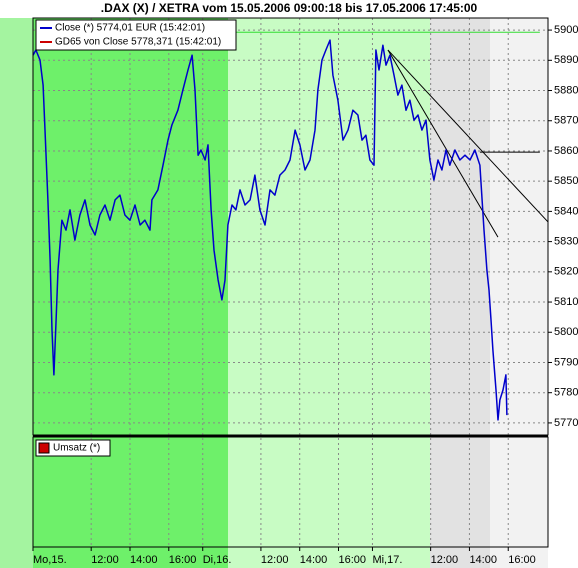 Image resolution: width=578 pixels, height=568 pixels. What do you see at coordinates (217, 560) in the screenshot?
I see `x-tick-label: Di,16.` at bounding box center [217, 560].